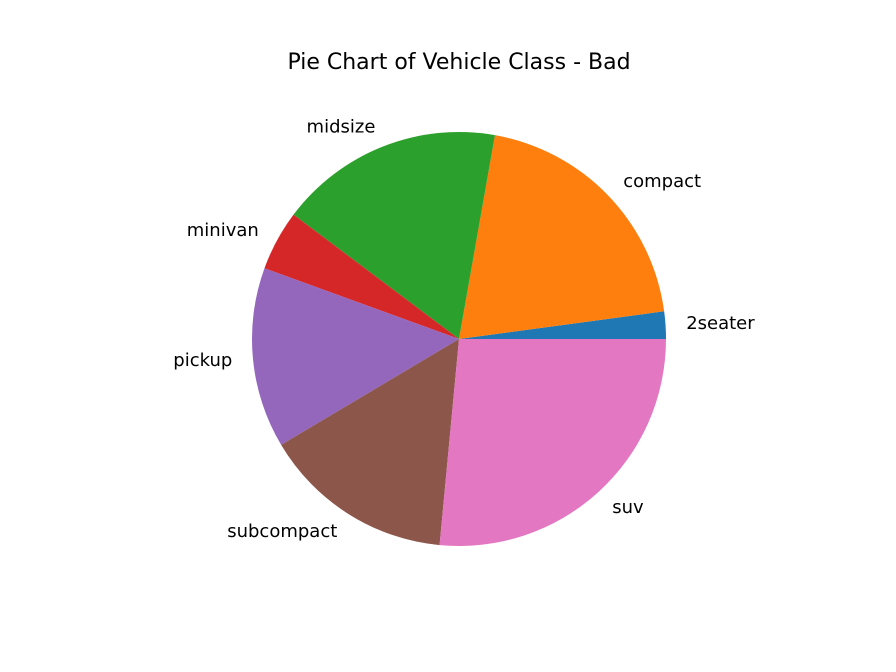 This screenshot has height=672, width=896. I want to click on slice-label-2seater: 2seater, so click(720, 323).